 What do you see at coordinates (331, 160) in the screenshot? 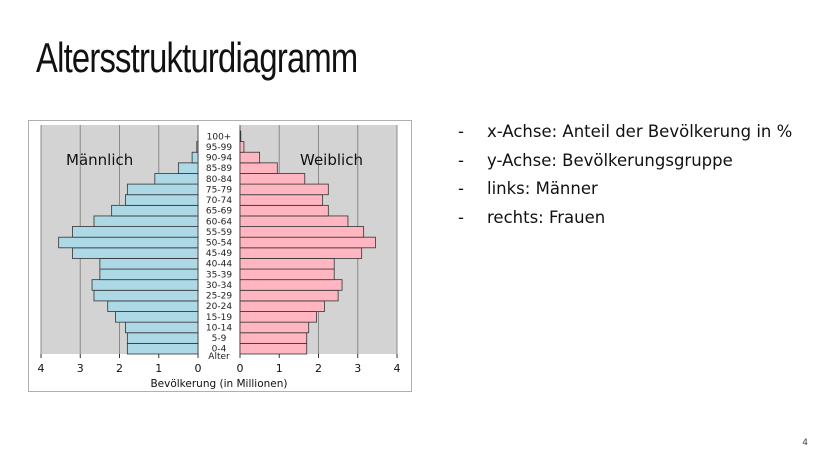
I see `legend-female-label: Weiblich` at bounding box center [331, 160].